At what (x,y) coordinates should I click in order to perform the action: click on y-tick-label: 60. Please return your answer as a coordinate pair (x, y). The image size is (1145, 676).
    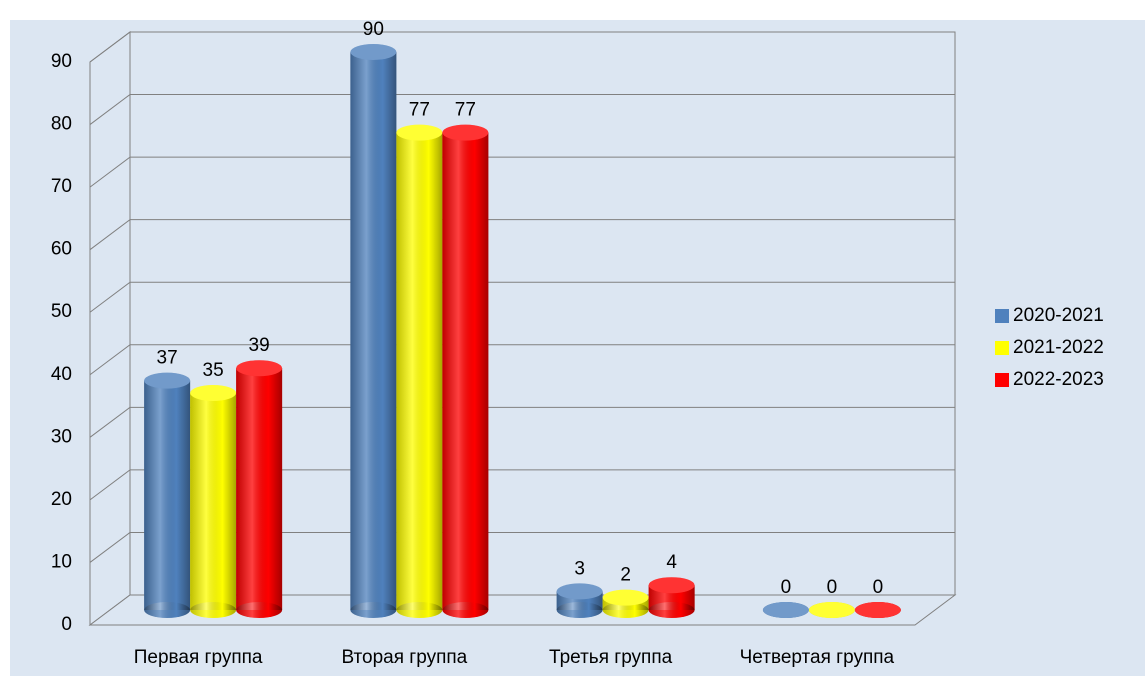
    Looking at the image, I should click on (61, 249).